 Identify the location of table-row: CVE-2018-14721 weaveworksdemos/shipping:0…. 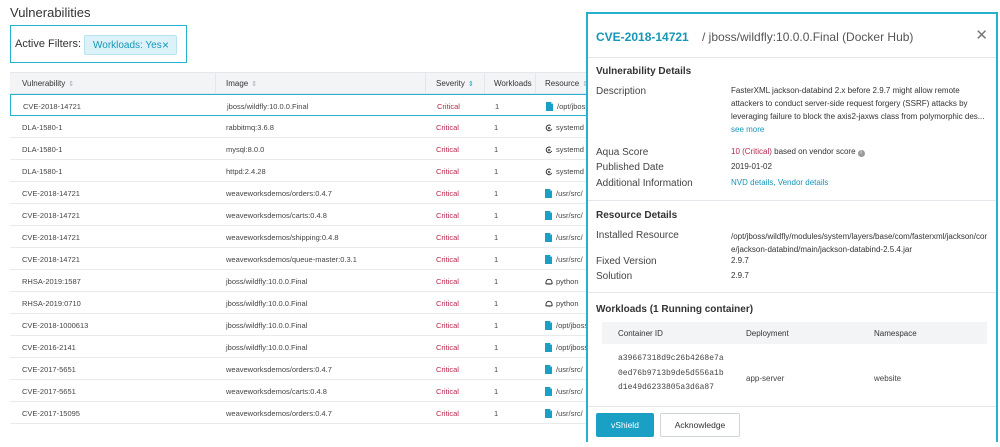
(299, 237).